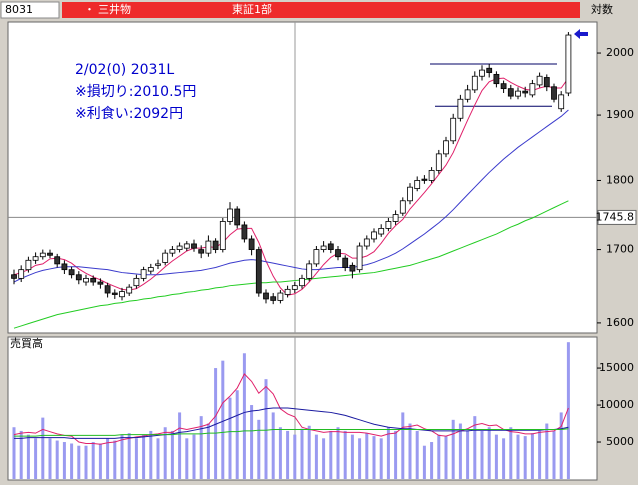 The image size is (638, 485). What do you see at coordinates (616, 367) in the screenshot?
I see `y-tick-label: 15000` at bounding box center [616, 367].